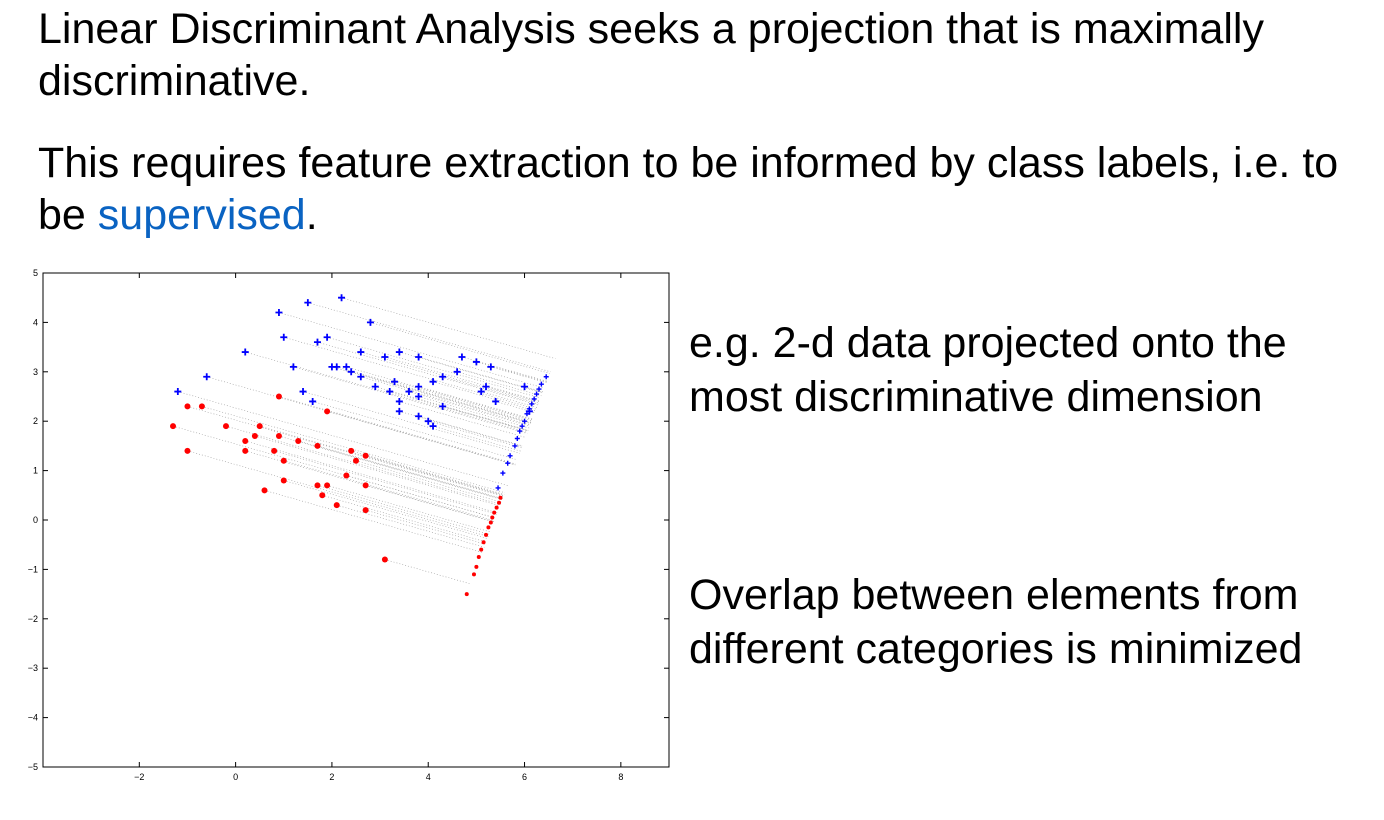 This screenshot has width=1384, height=820. What do you see at coordinates (428, 777) in the screenshot?
I see `x-tick-label: 4` at bounding box center [428, 777].